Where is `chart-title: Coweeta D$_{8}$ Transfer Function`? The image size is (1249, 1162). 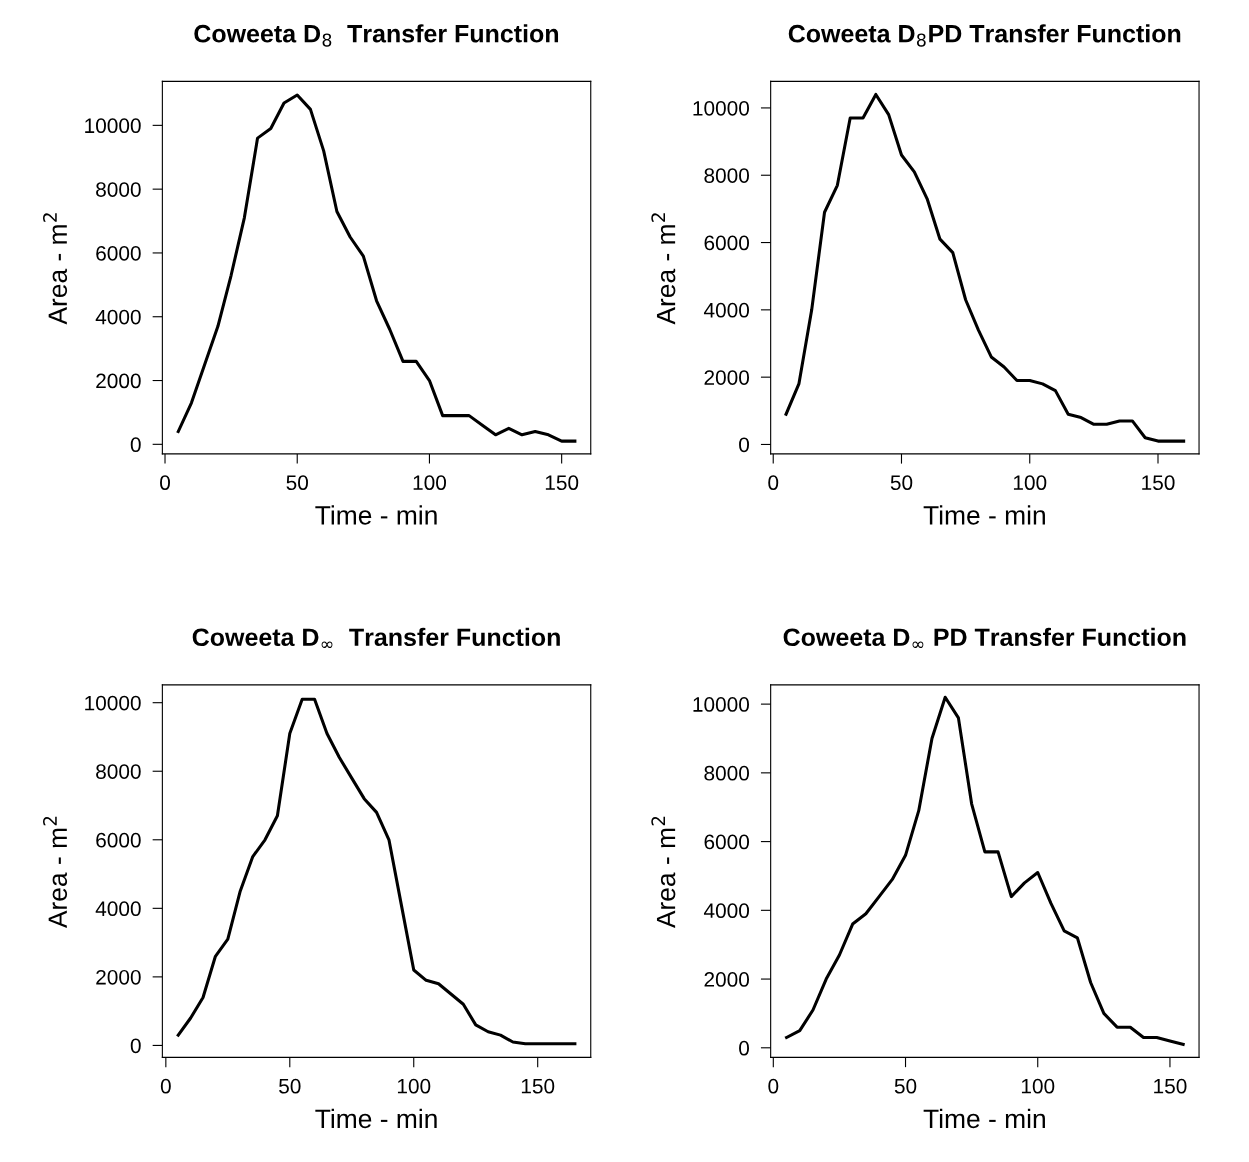
chart-title: Coweeta D$_{8}$ Transfer Function is located at coordinates (376, 35).